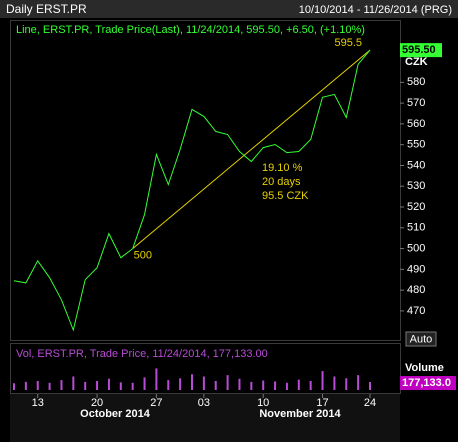 The height and width of the screenshot is (442, 458). What do you see at coordinates (370, 403) in the screenshot?
I see `x-tick-label: 24` at bounding box center [370, 403].